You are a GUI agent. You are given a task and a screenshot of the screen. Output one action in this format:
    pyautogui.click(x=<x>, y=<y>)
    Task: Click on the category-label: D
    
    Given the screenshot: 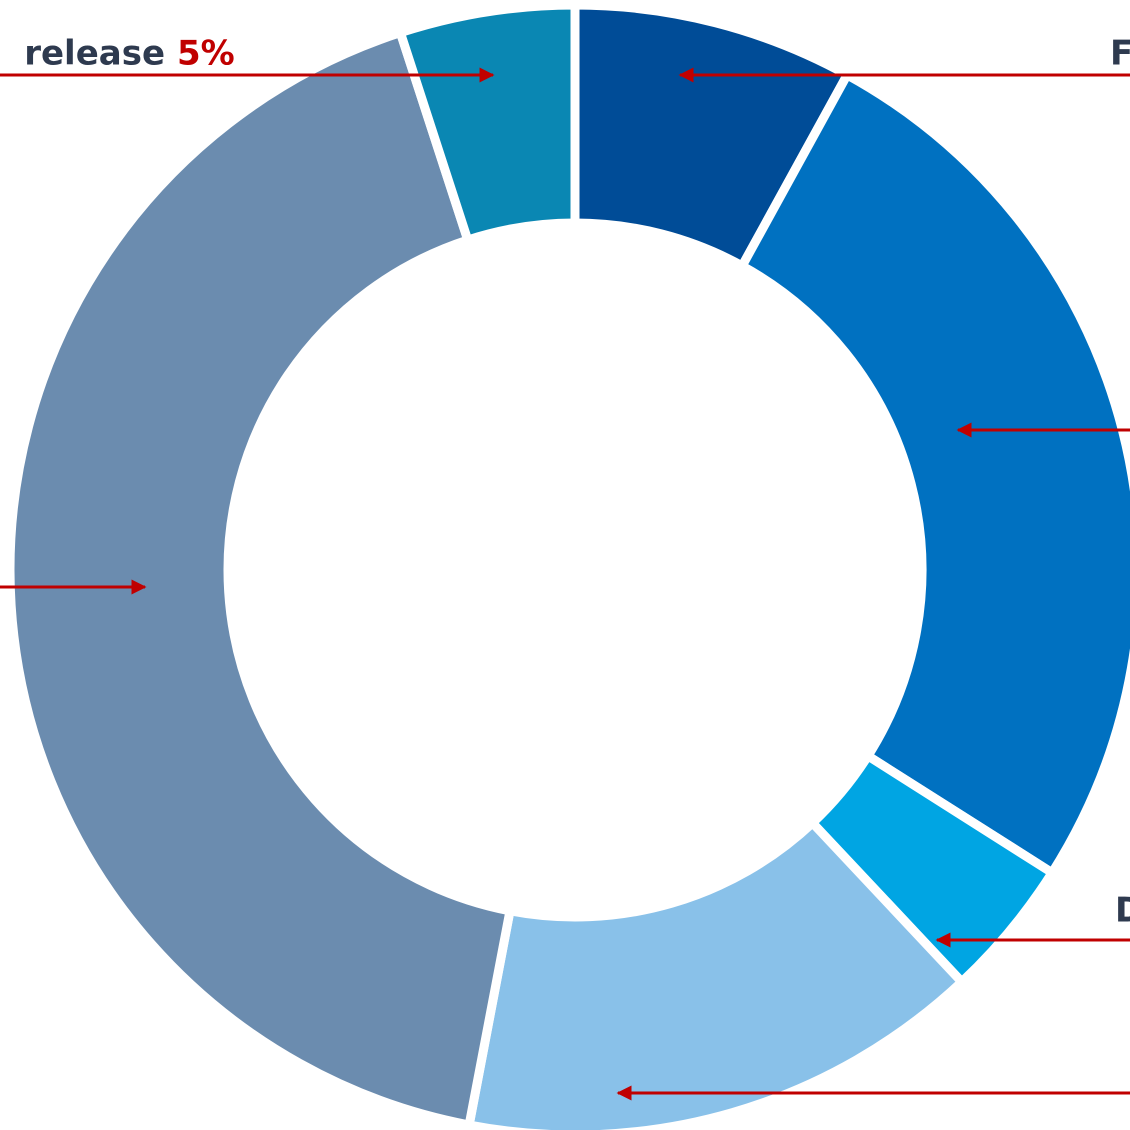 What is the action you would take?
    pyautogui.click(x=1122, y=911)
    